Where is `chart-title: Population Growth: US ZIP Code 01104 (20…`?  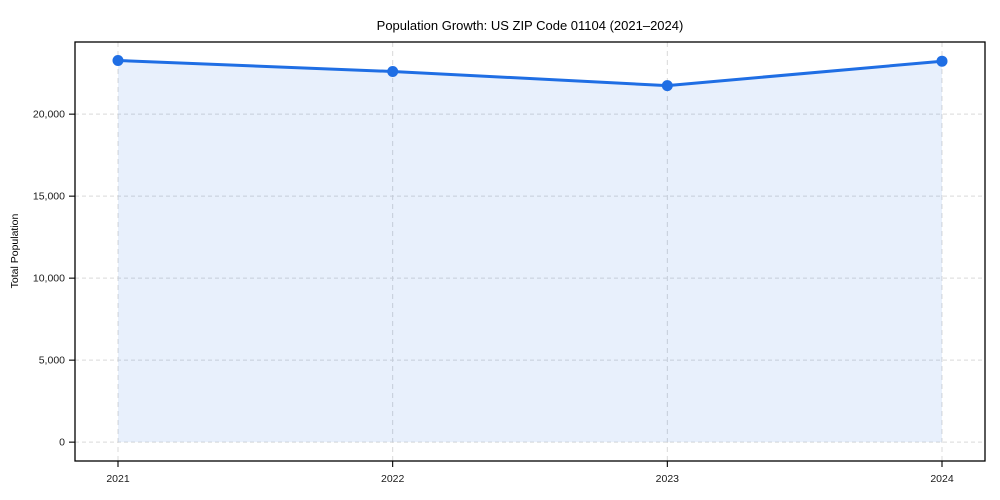 chart-title: Population Growth: US ZIP Code 01104 (20… is located at coordinates (530, 25).